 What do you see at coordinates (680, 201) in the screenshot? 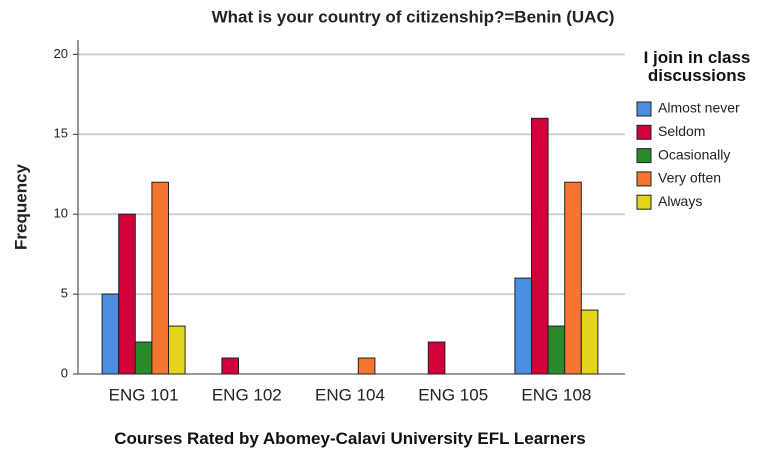
I see `legend-label: Always` at bounding box center [680, 201].